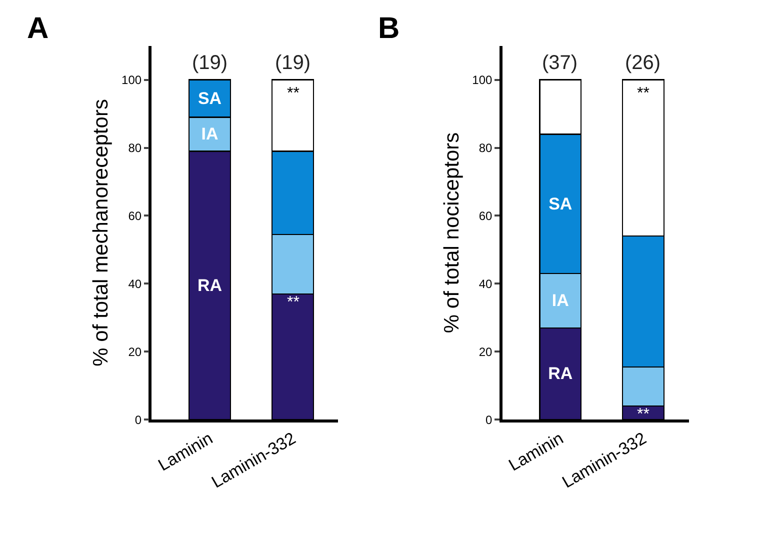 This screenshot has width=766, height=539. I want to click on chart-title: A, so click(38, 28).